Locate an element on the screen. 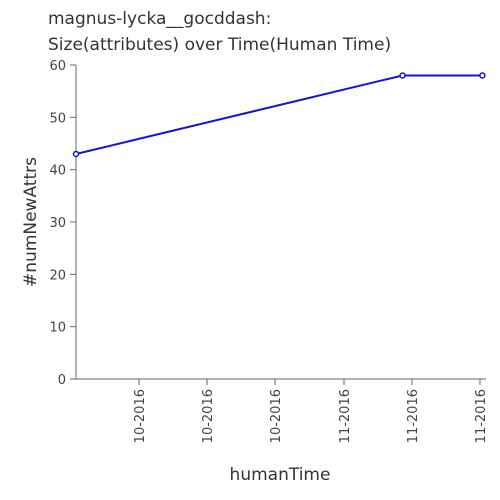  y-tick-label: 20 is located at coordinates (57, 275).